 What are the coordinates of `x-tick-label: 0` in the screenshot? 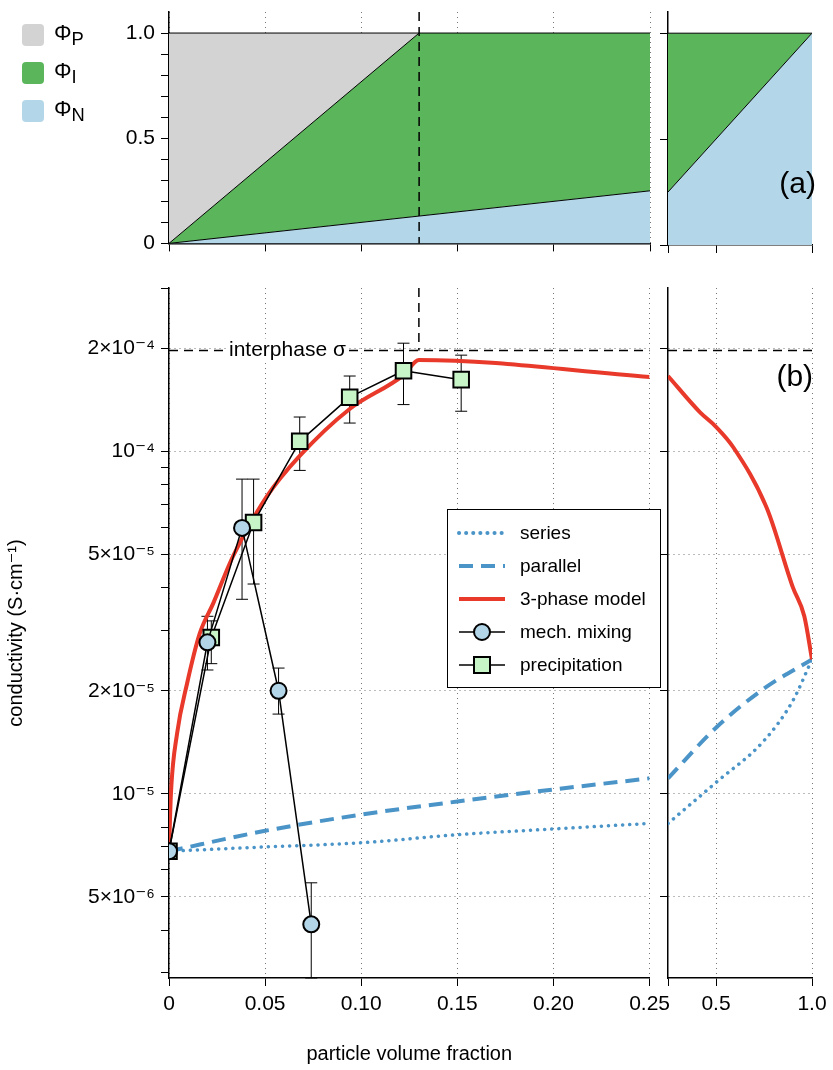 It's located at (169, 1003).